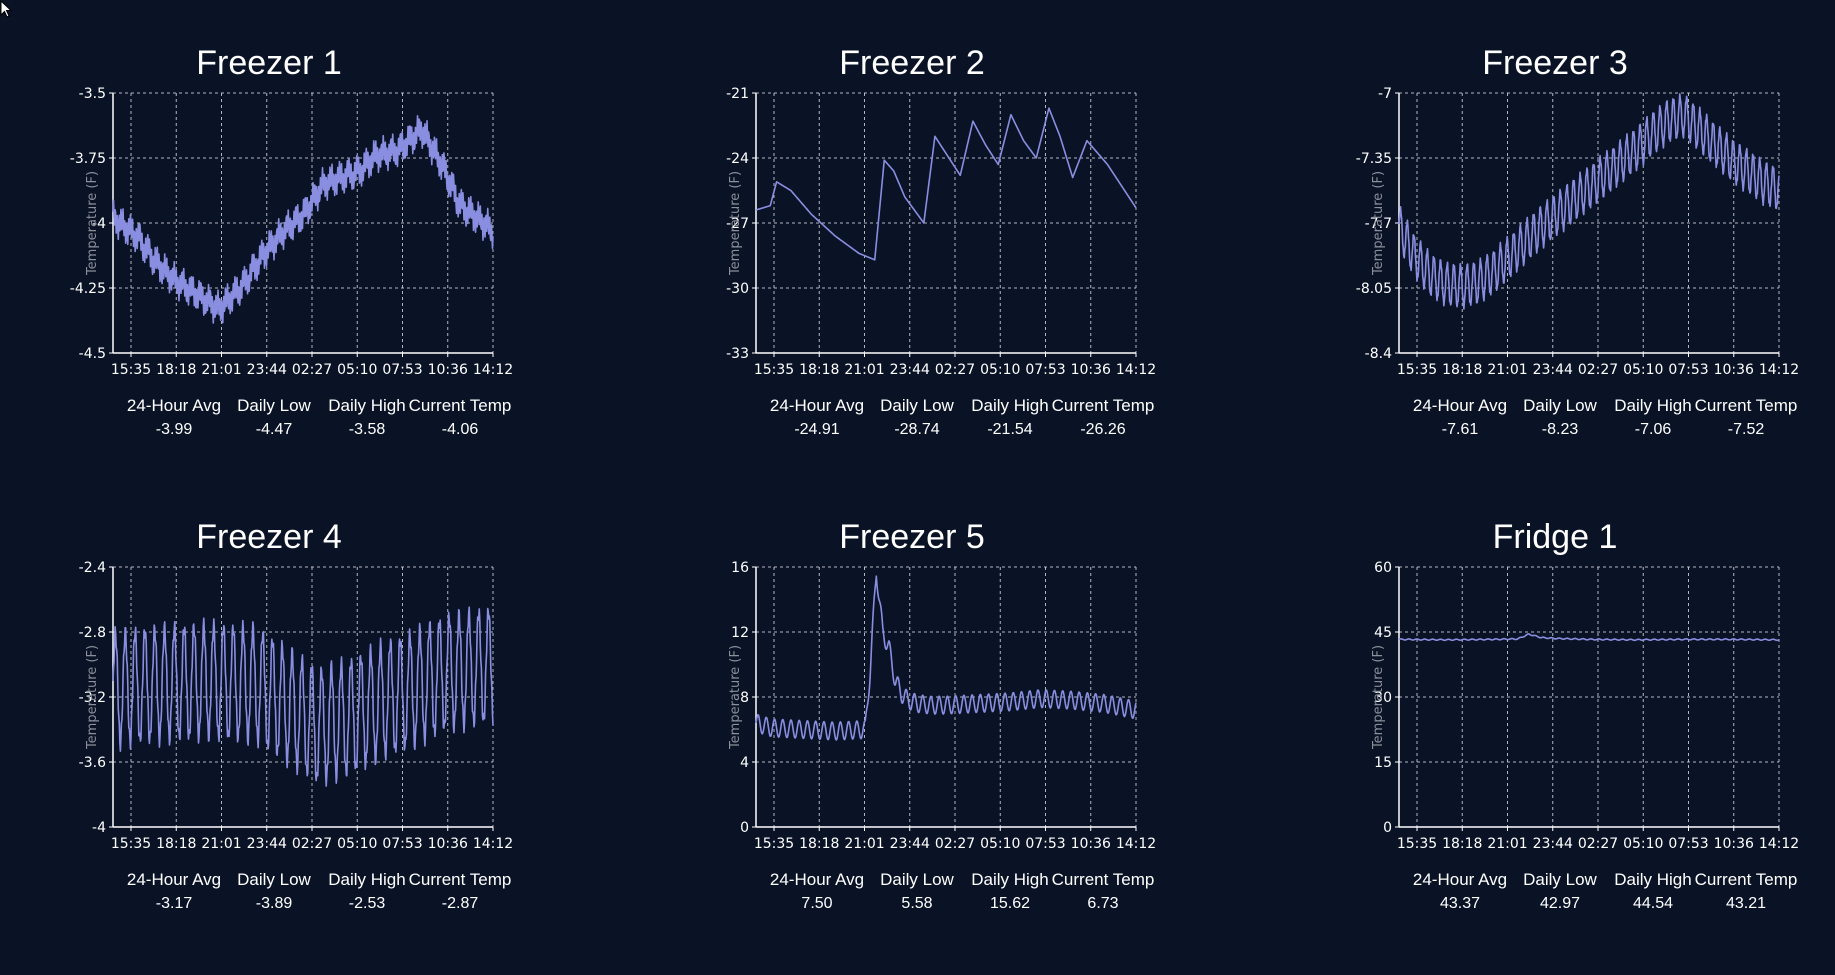  I want to click on stat-value: -21.54, so click(1010, 429).